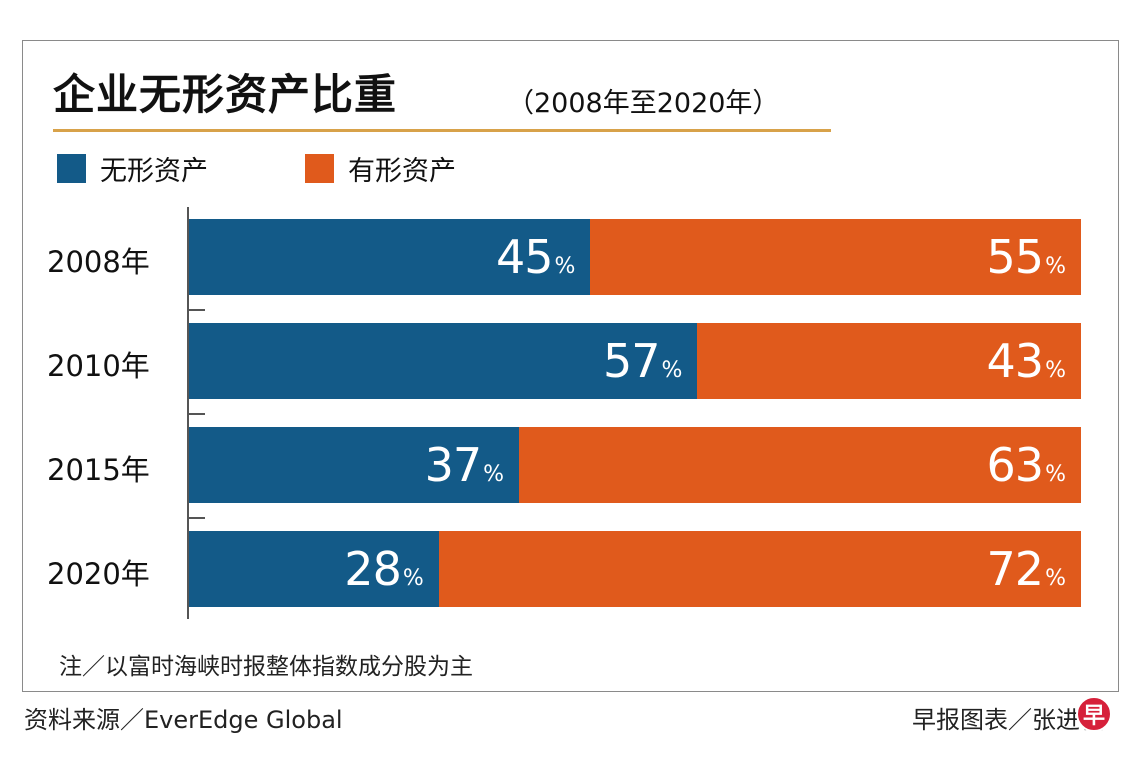 The width and height of the screenshot is (1140, 766). Describe the element at coordinates (98, 574) in the screenshot. I see `year-label: 2020年` at that location.